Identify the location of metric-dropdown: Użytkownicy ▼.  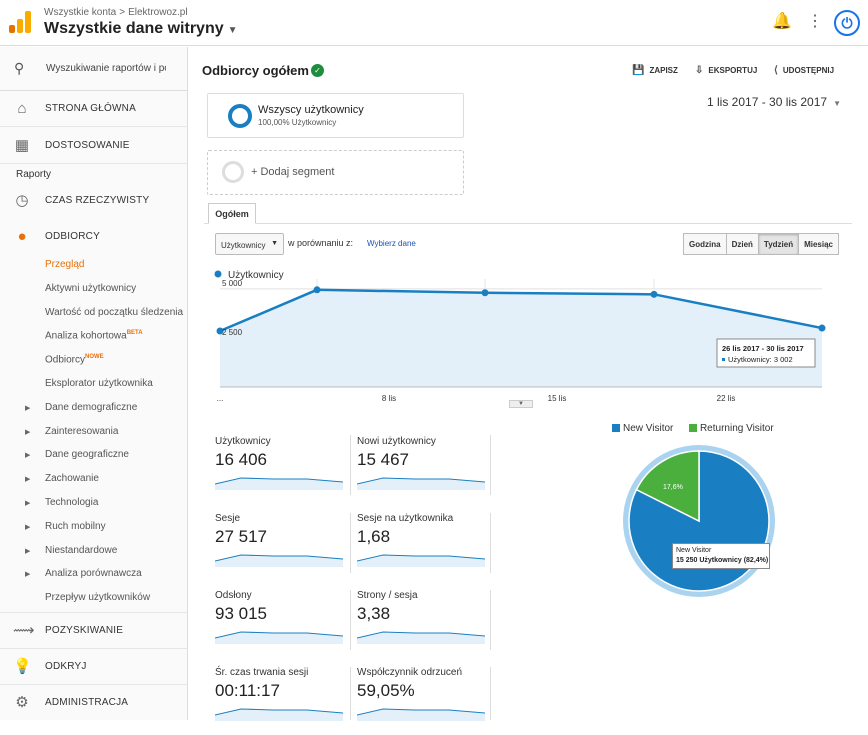
(249, 244).